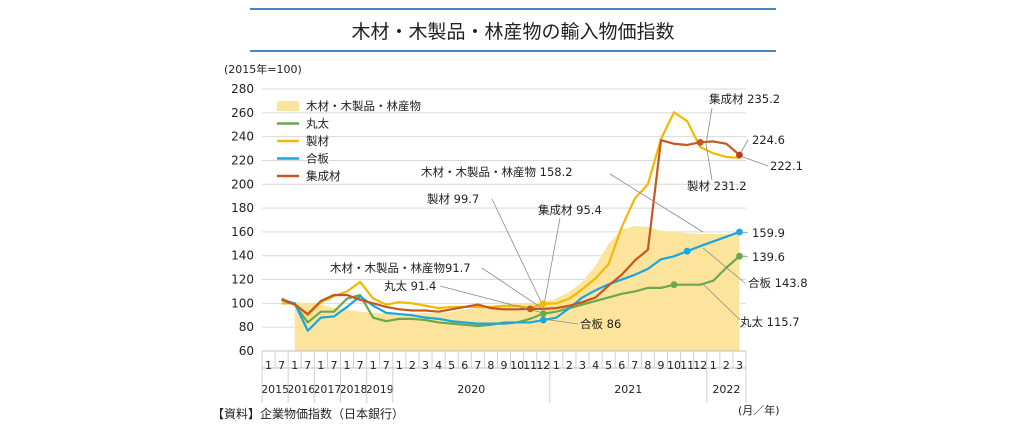  I want to click on annotation-label: 合板 143.8, so click(778, 283).